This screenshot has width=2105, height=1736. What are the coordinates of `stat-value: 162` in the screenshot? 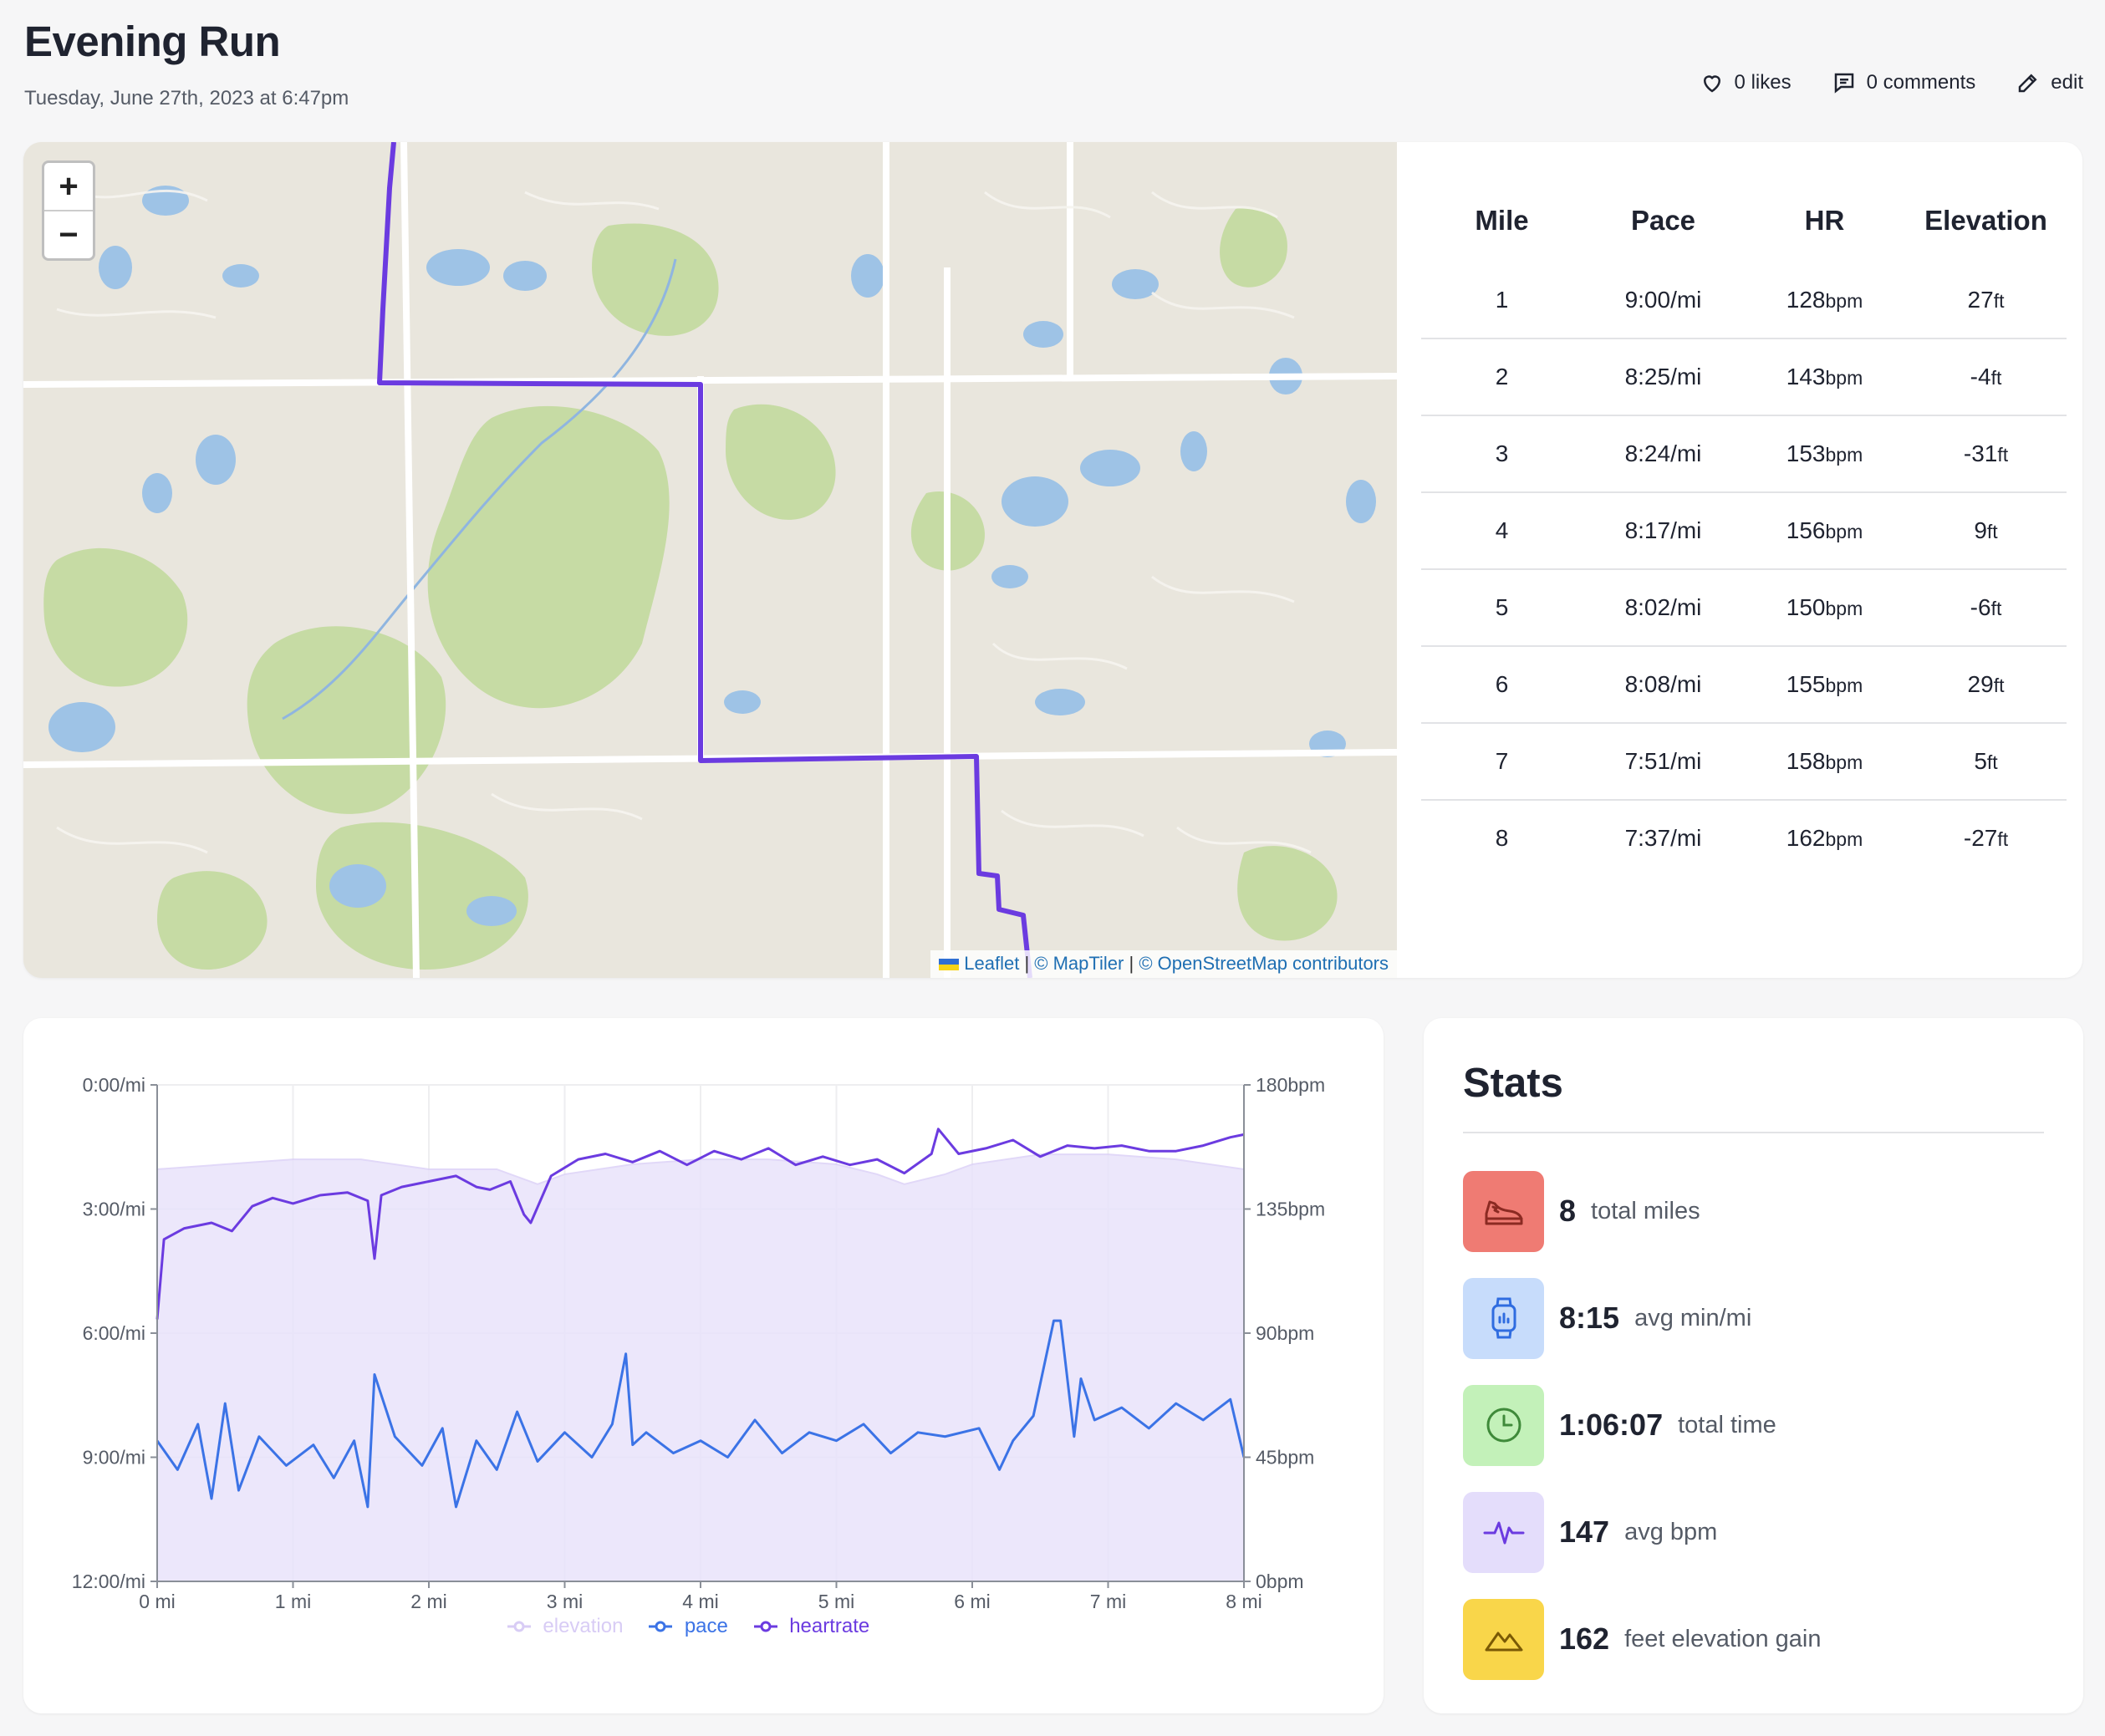 It's located at (1584, 1638).